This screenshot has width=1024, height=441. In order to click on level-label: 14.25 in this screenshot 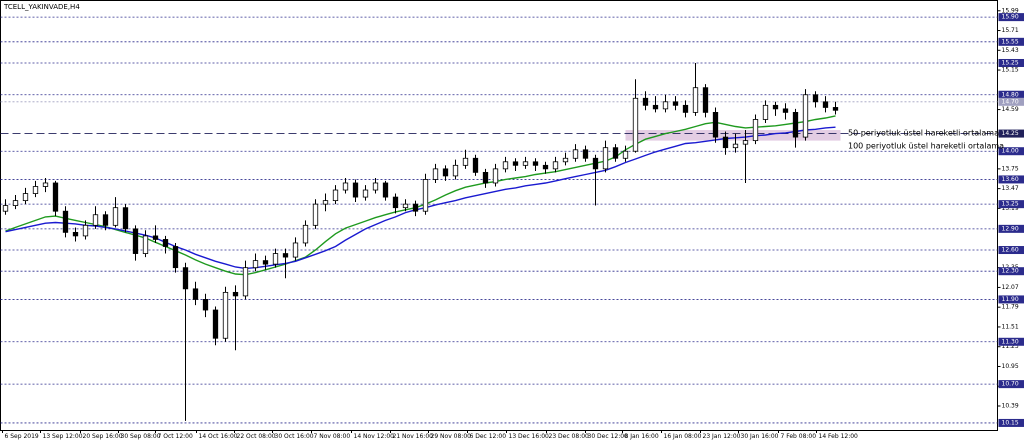, I will do `click(1010, 133)`.